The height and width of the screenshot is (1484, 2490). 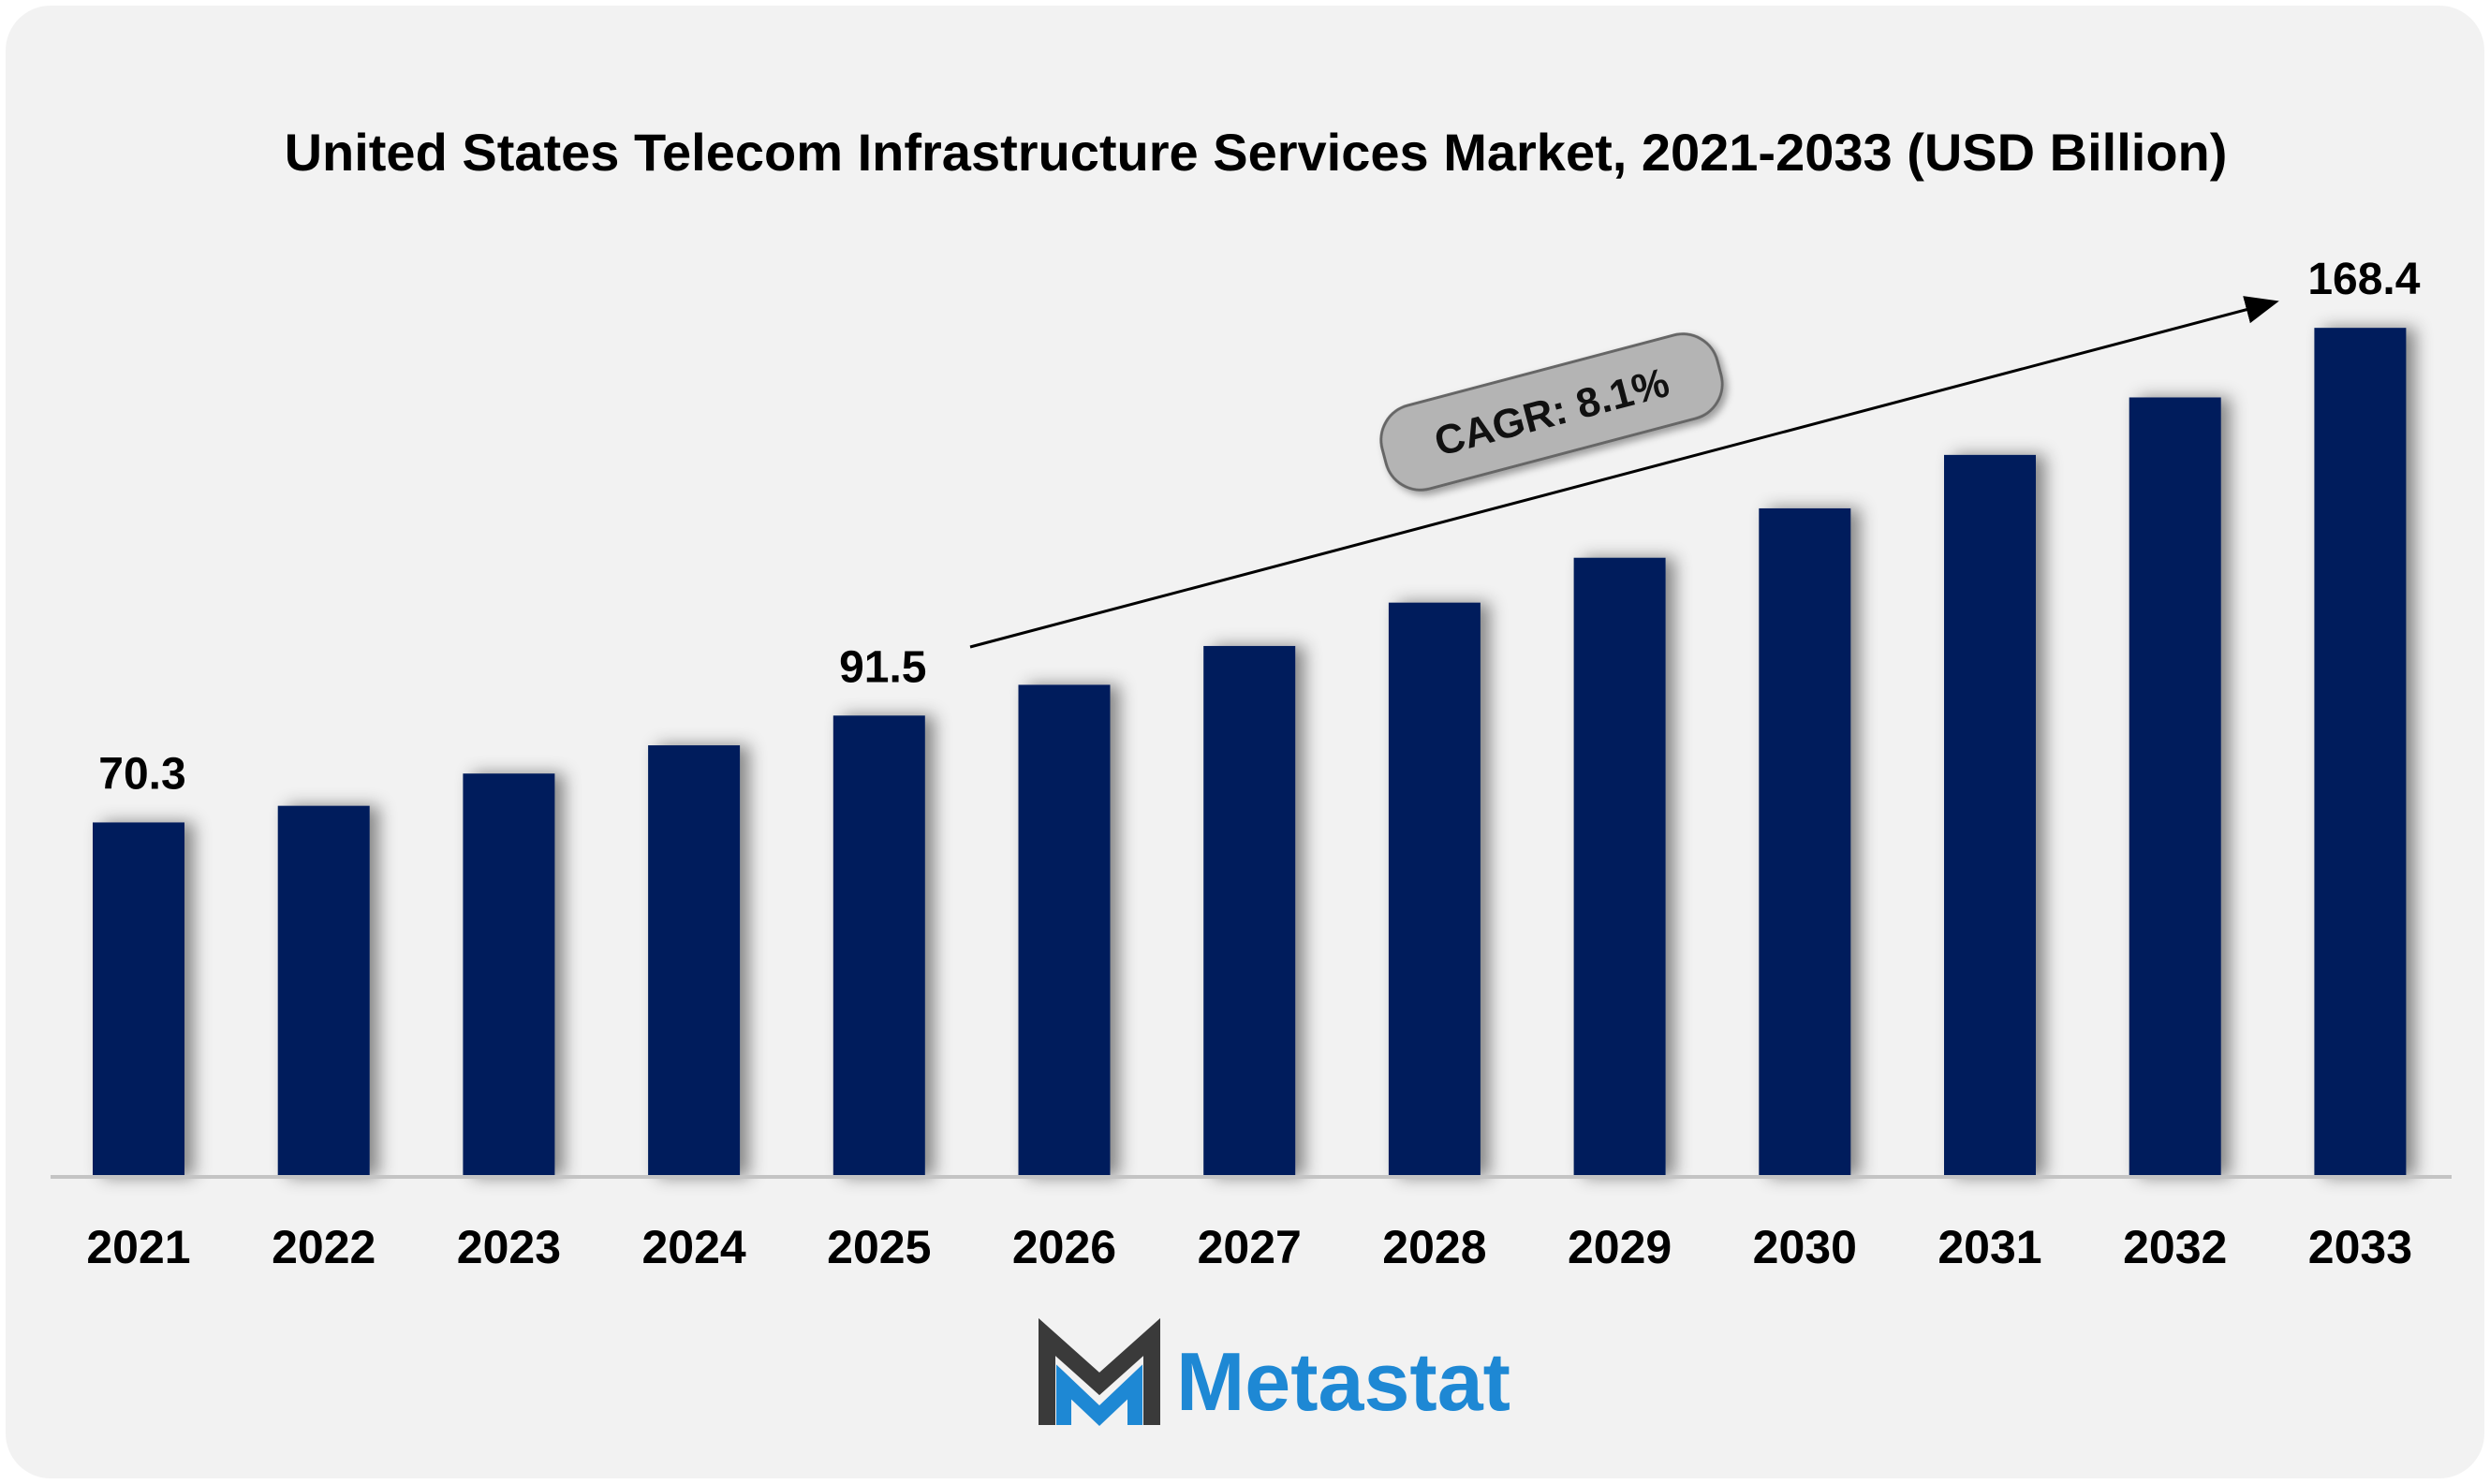 What do you see at coordinates (323, 991) in the screenshot?
I see `bar-2022` at bounding box center [323, 991].